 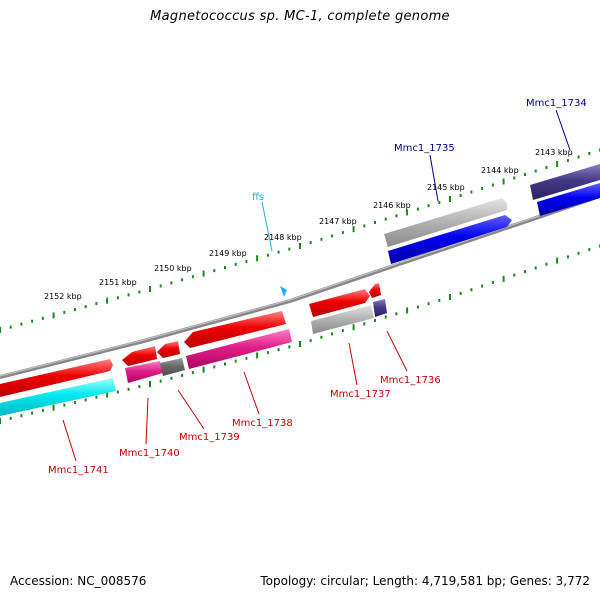 What do you see at coordinates (144, 372) in the screenshot?
I see `gene-mmc1-1740-magenta` at bounding box center [144, 372].